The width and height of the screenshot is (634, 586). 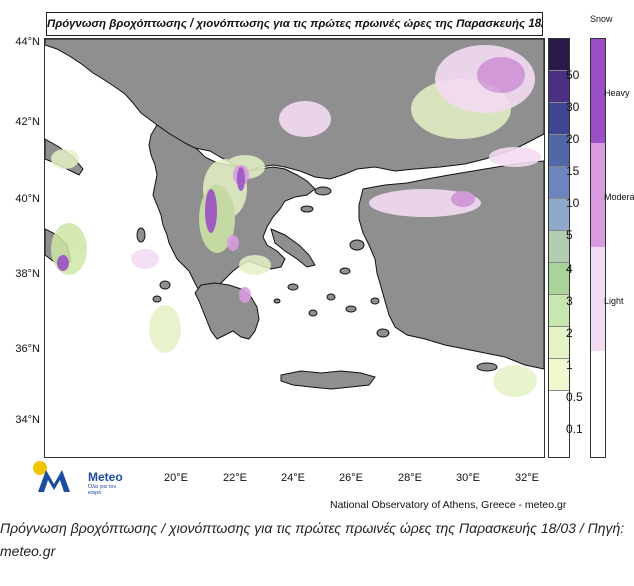 I want to click on rain-legend-value: 20, so click(x=573, y=139).